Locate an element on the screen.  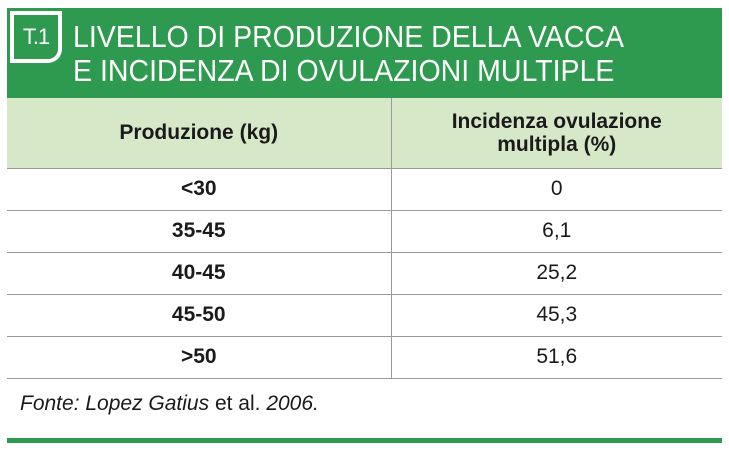
table-row: <30 0 is located at coordinates (364, 189).